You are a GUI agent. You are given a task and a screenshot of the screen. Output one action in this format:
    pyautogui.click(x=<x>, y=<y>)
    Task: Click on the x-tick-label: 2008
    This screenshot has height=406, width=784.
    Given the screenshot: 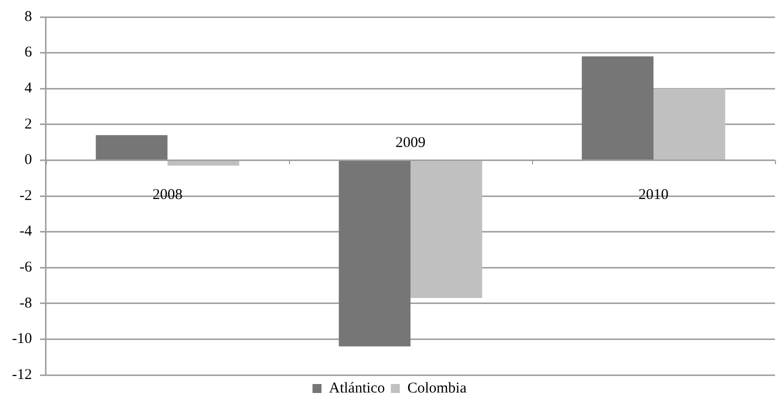 What is the action you would take?
    pyautogui.click(x=167, y=195)
    